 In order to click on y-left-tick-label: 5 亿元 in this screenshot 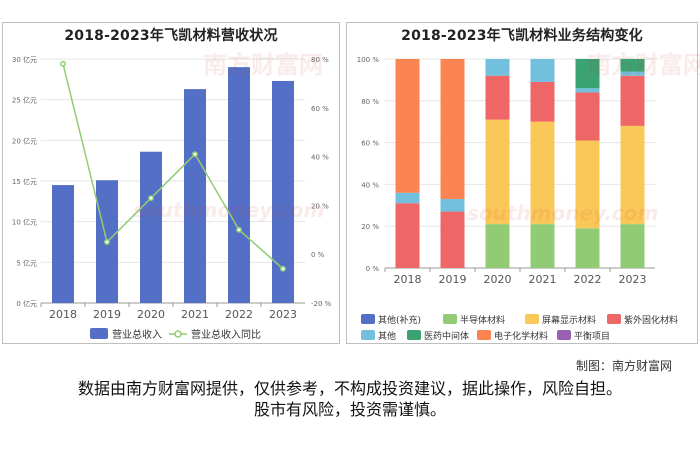, I will do `click(26, 262)`.